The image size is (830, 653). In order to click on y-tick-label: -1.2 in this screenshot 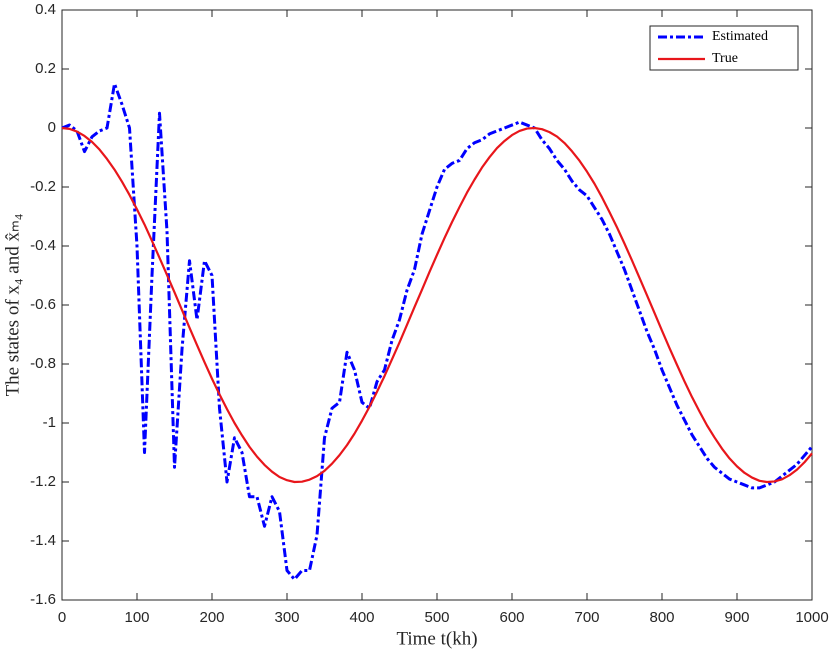, I will do `click(43, 481)`.